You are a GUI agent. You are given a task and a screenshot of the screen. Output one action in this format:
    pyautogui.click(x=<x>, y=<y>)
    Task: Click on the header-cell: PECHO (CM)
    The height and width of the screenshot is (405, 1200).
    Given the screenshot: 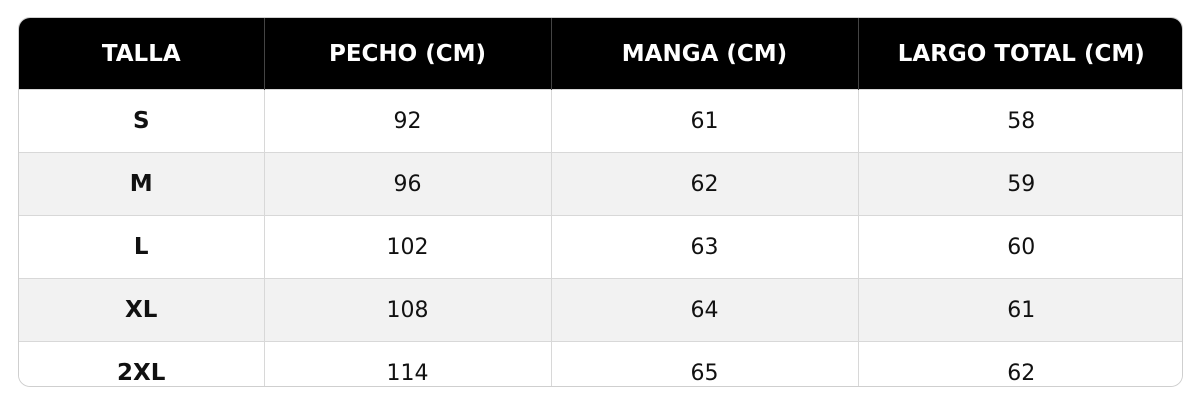 What is the action you would take?
    pyautogui.click(x=407, y=54)
    